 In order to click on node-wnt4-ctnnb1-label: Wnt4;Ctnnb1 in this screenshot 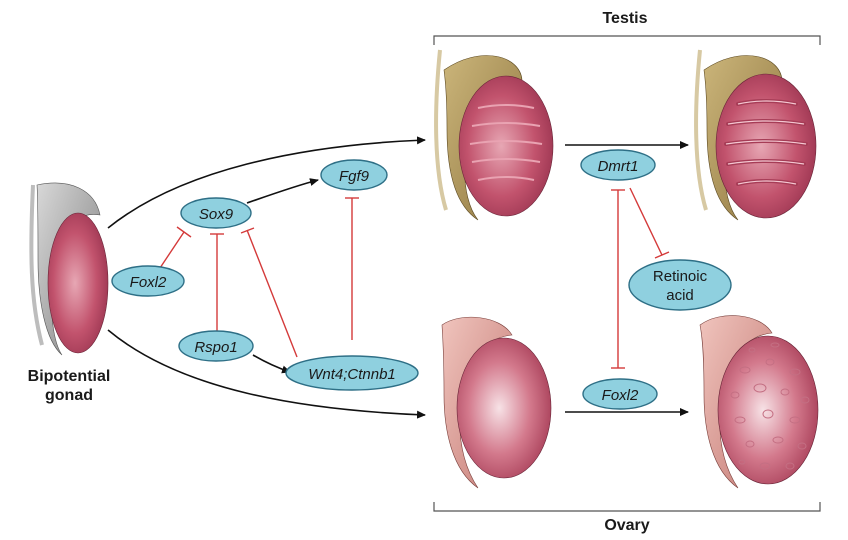, I will do `click(352, 374)`.